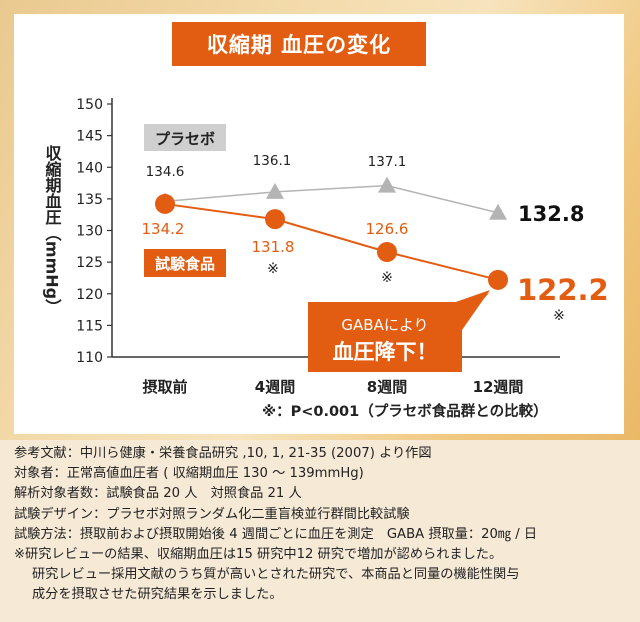 This screenshot has height=622, width=640. Describe the element at coordinates (89, 326) in the screenshot. I see `y-tick-label: 115` at that location.